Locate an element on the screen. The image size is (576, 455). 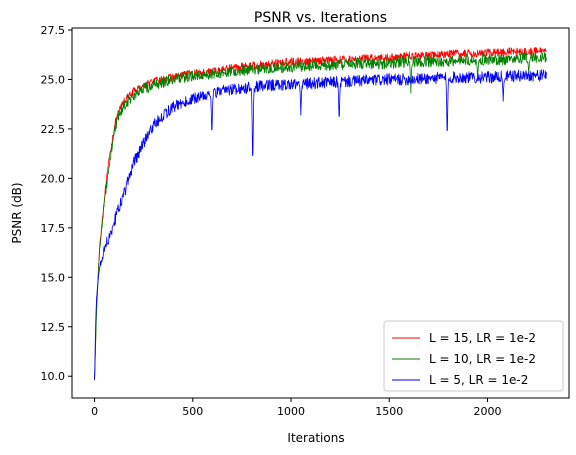
x-axis-label: Iterations is located at coordinates (315, 438).